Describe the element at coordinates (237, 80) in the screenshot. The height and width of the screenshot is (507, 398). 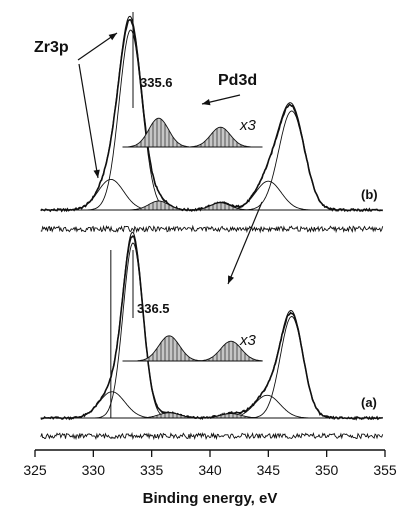
I see `pd3d-label: Pd3d` at that location.